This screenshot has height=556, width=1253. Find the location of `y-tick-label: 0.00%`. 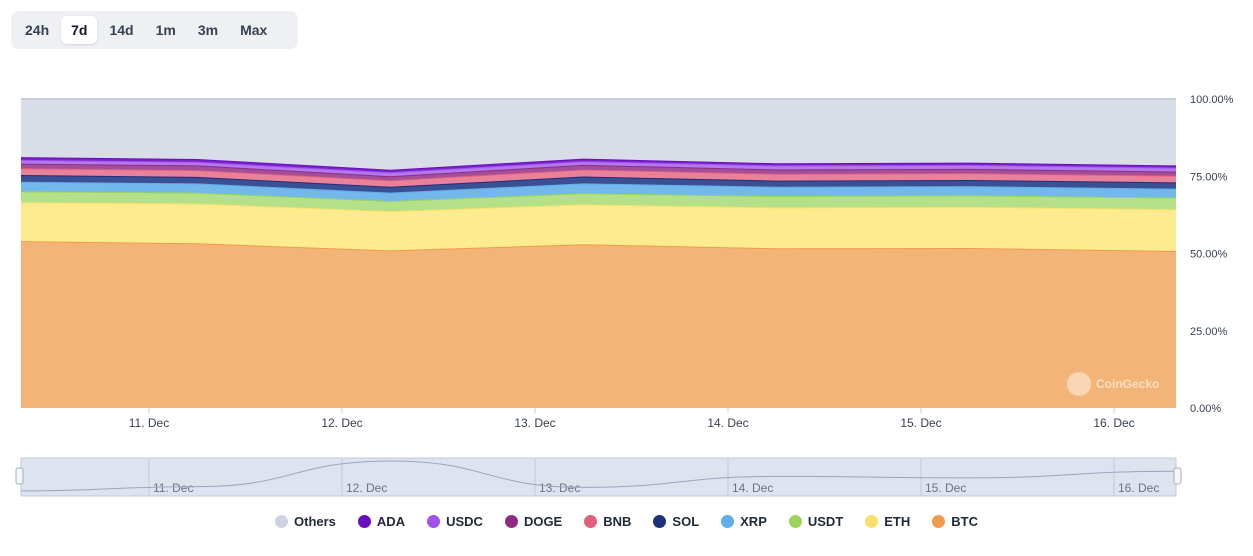

y-tick-label: 0.00% is located at coordinates (1205, 409).